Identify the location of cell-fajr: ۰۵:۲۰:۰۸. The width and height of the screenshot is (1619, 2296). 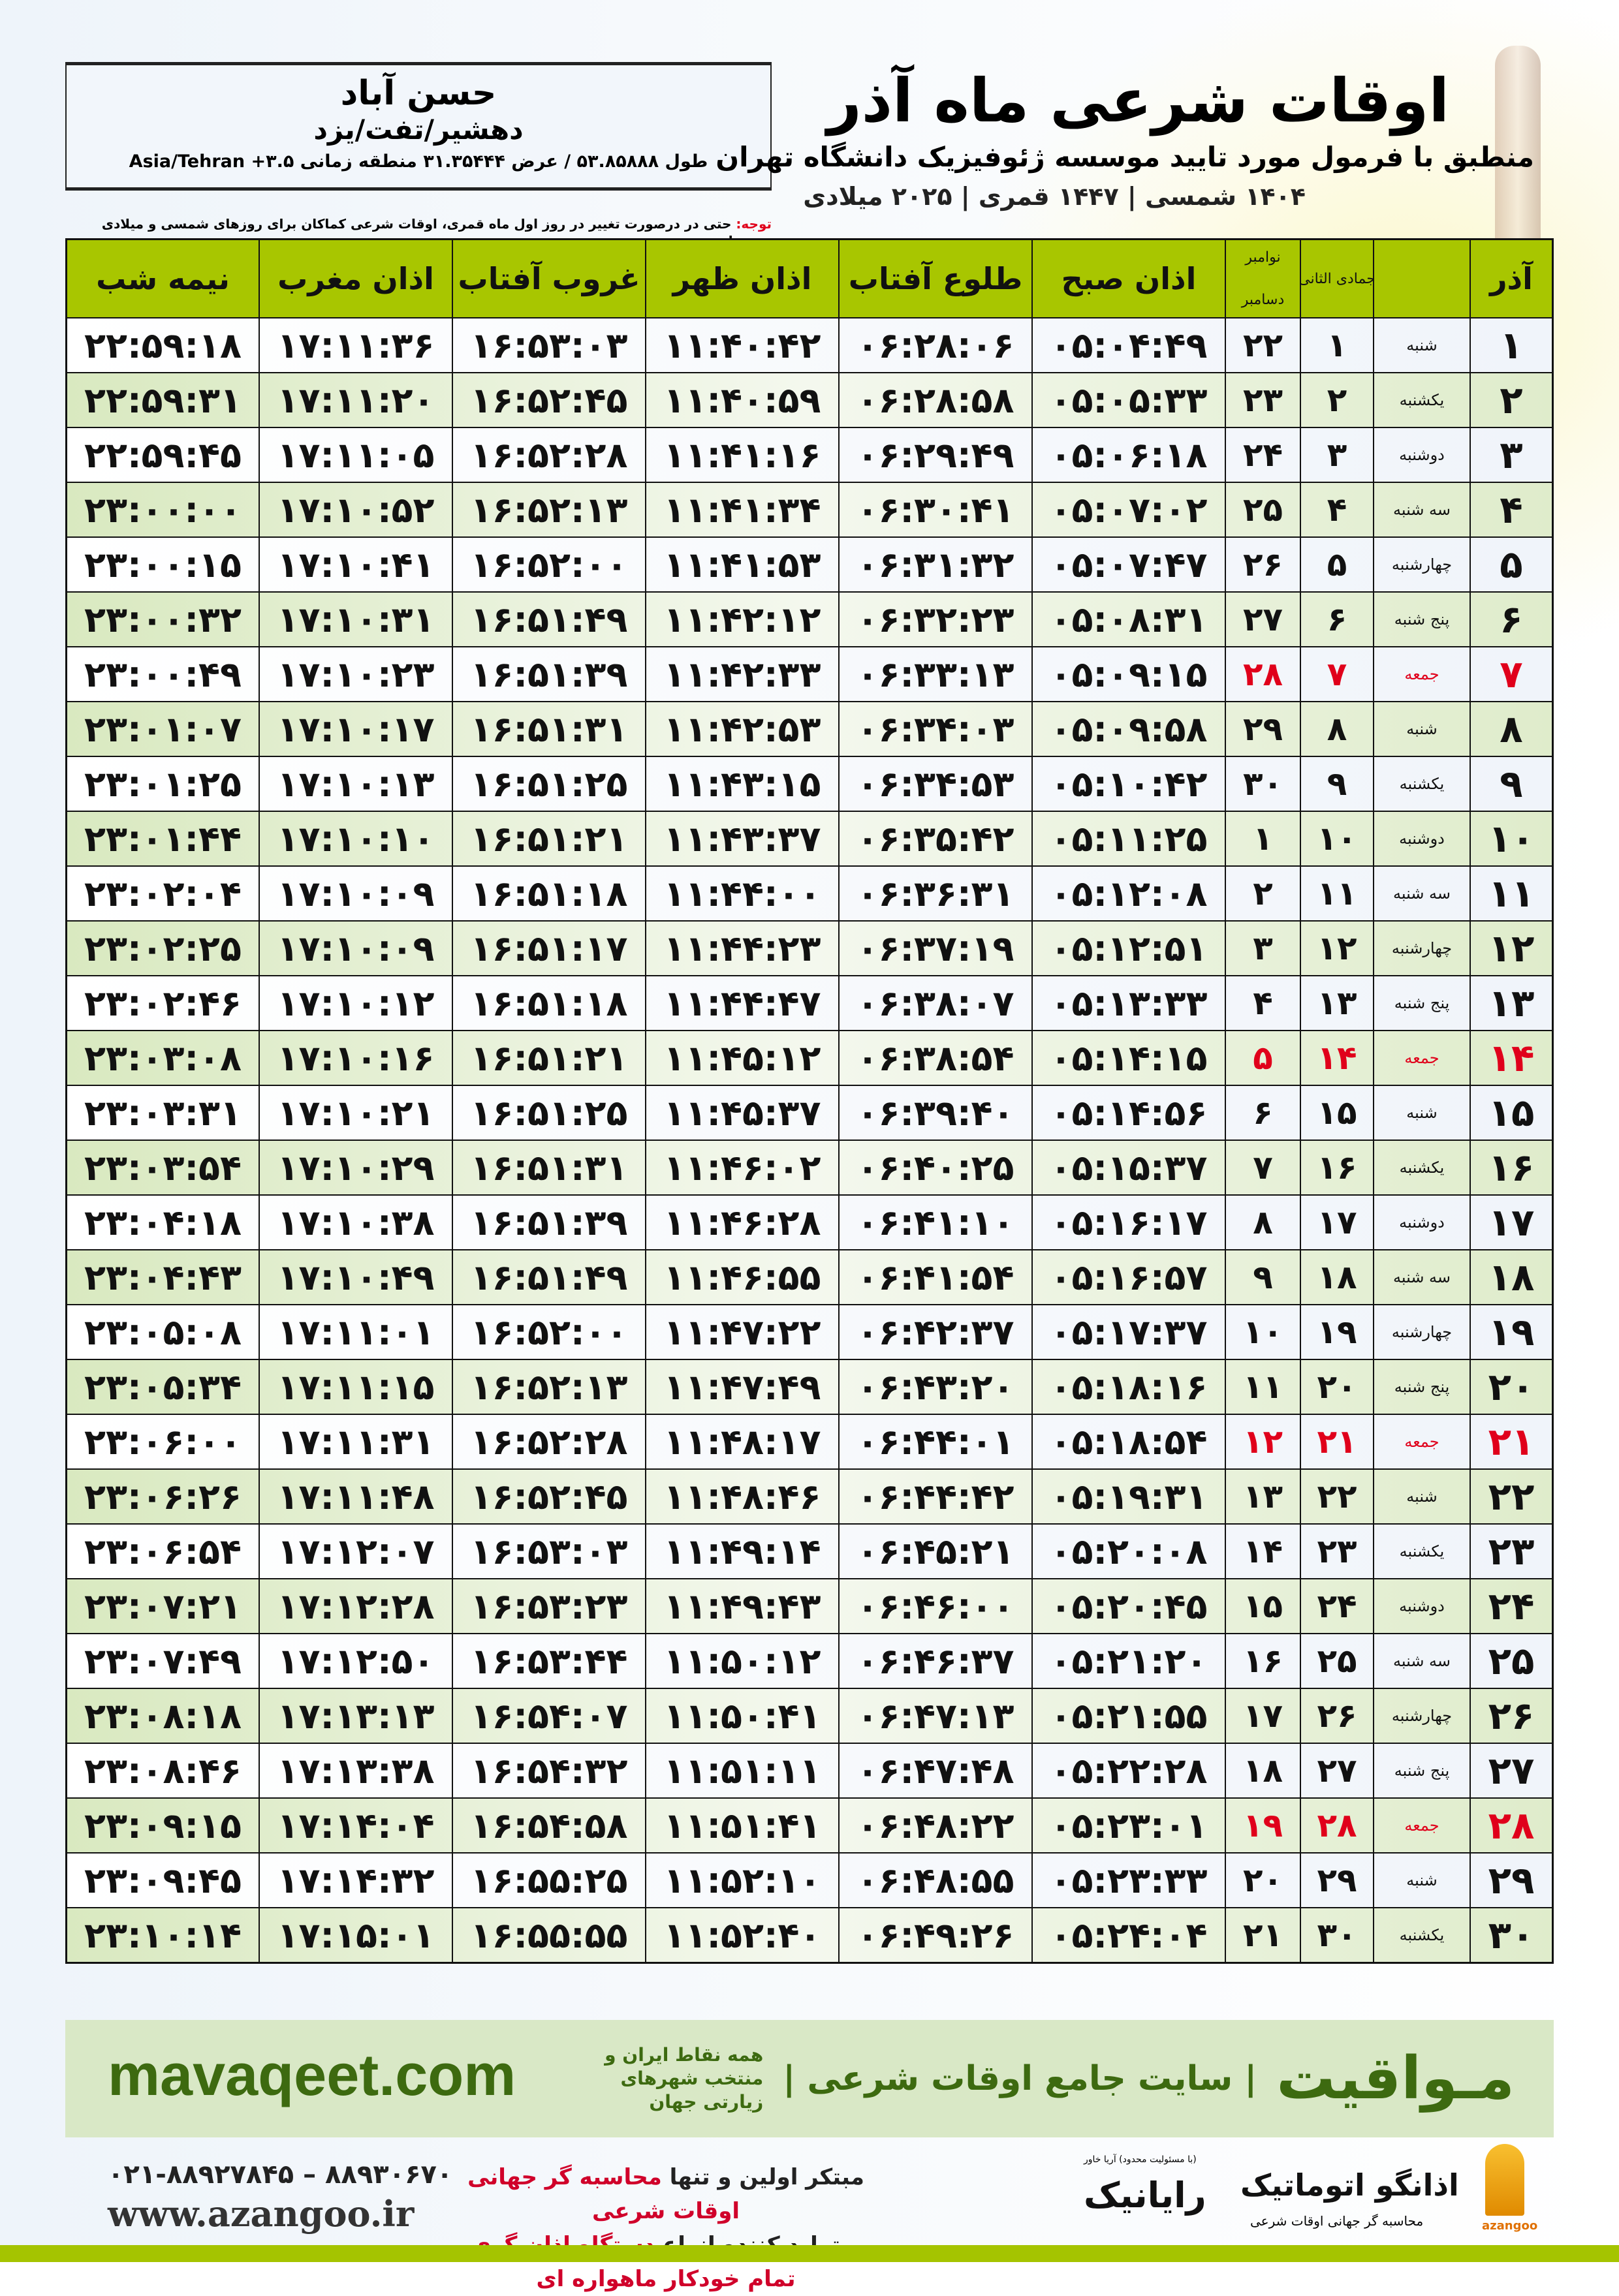
(1128, 1551).